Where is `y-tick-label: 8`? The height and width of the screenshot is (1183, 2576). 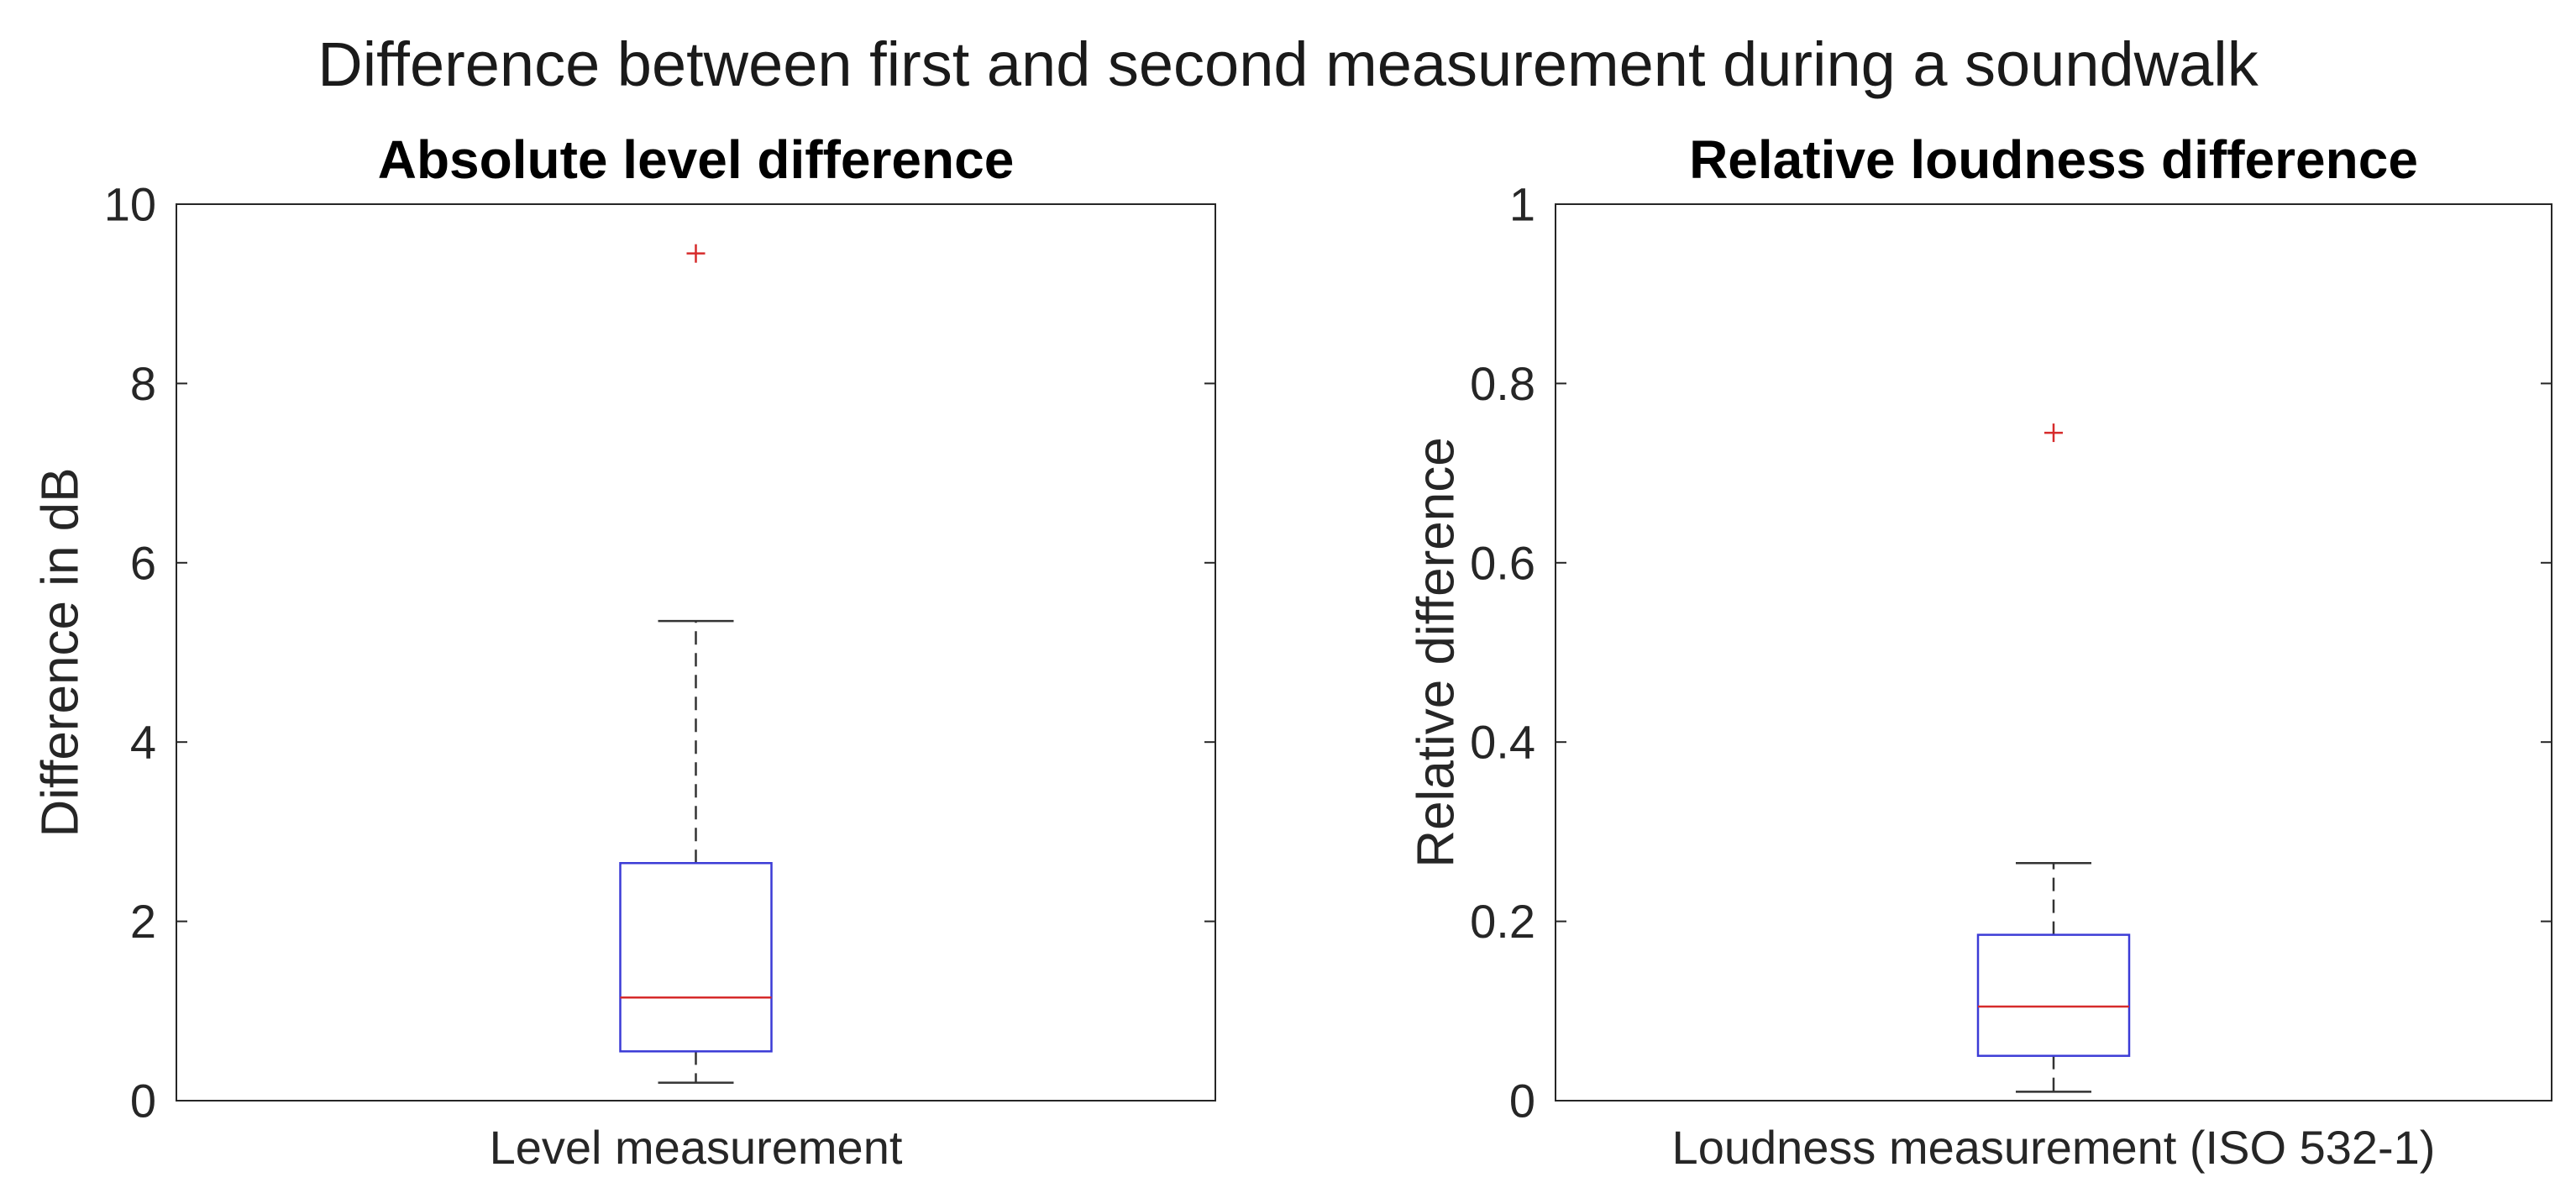
y-tick-label: 8 is located at coordinates (143, 383).